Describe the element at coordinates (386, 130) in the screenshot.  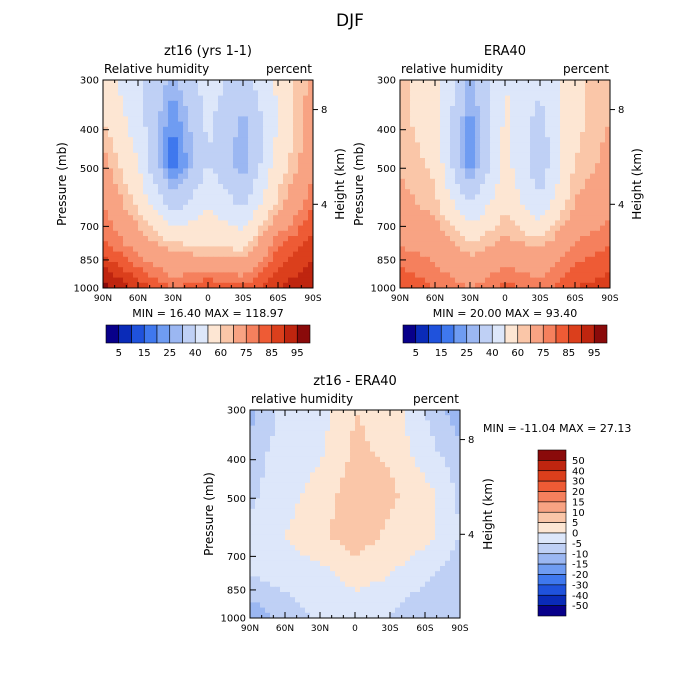
I see `y-tick-label: 400` at that location.